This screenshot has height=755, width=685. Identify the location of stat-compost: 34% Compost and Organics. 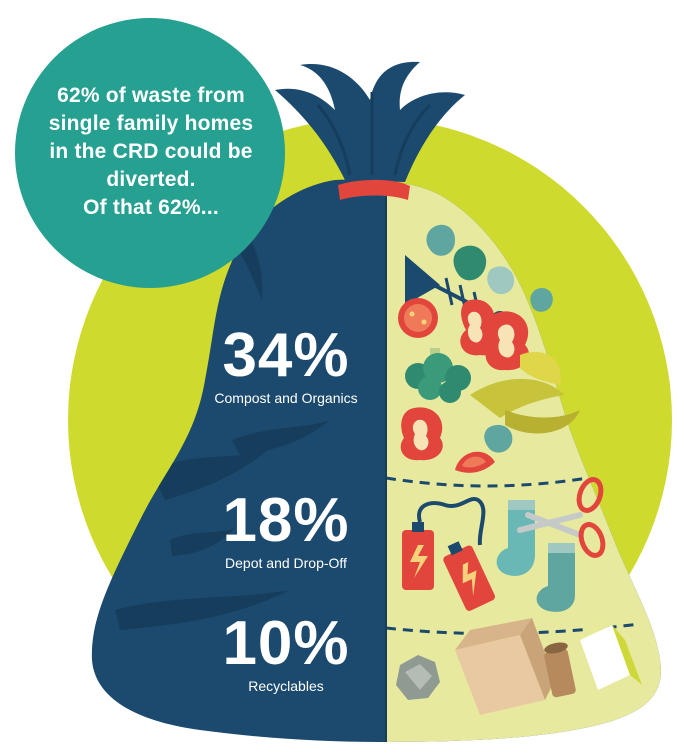
(286, 366).